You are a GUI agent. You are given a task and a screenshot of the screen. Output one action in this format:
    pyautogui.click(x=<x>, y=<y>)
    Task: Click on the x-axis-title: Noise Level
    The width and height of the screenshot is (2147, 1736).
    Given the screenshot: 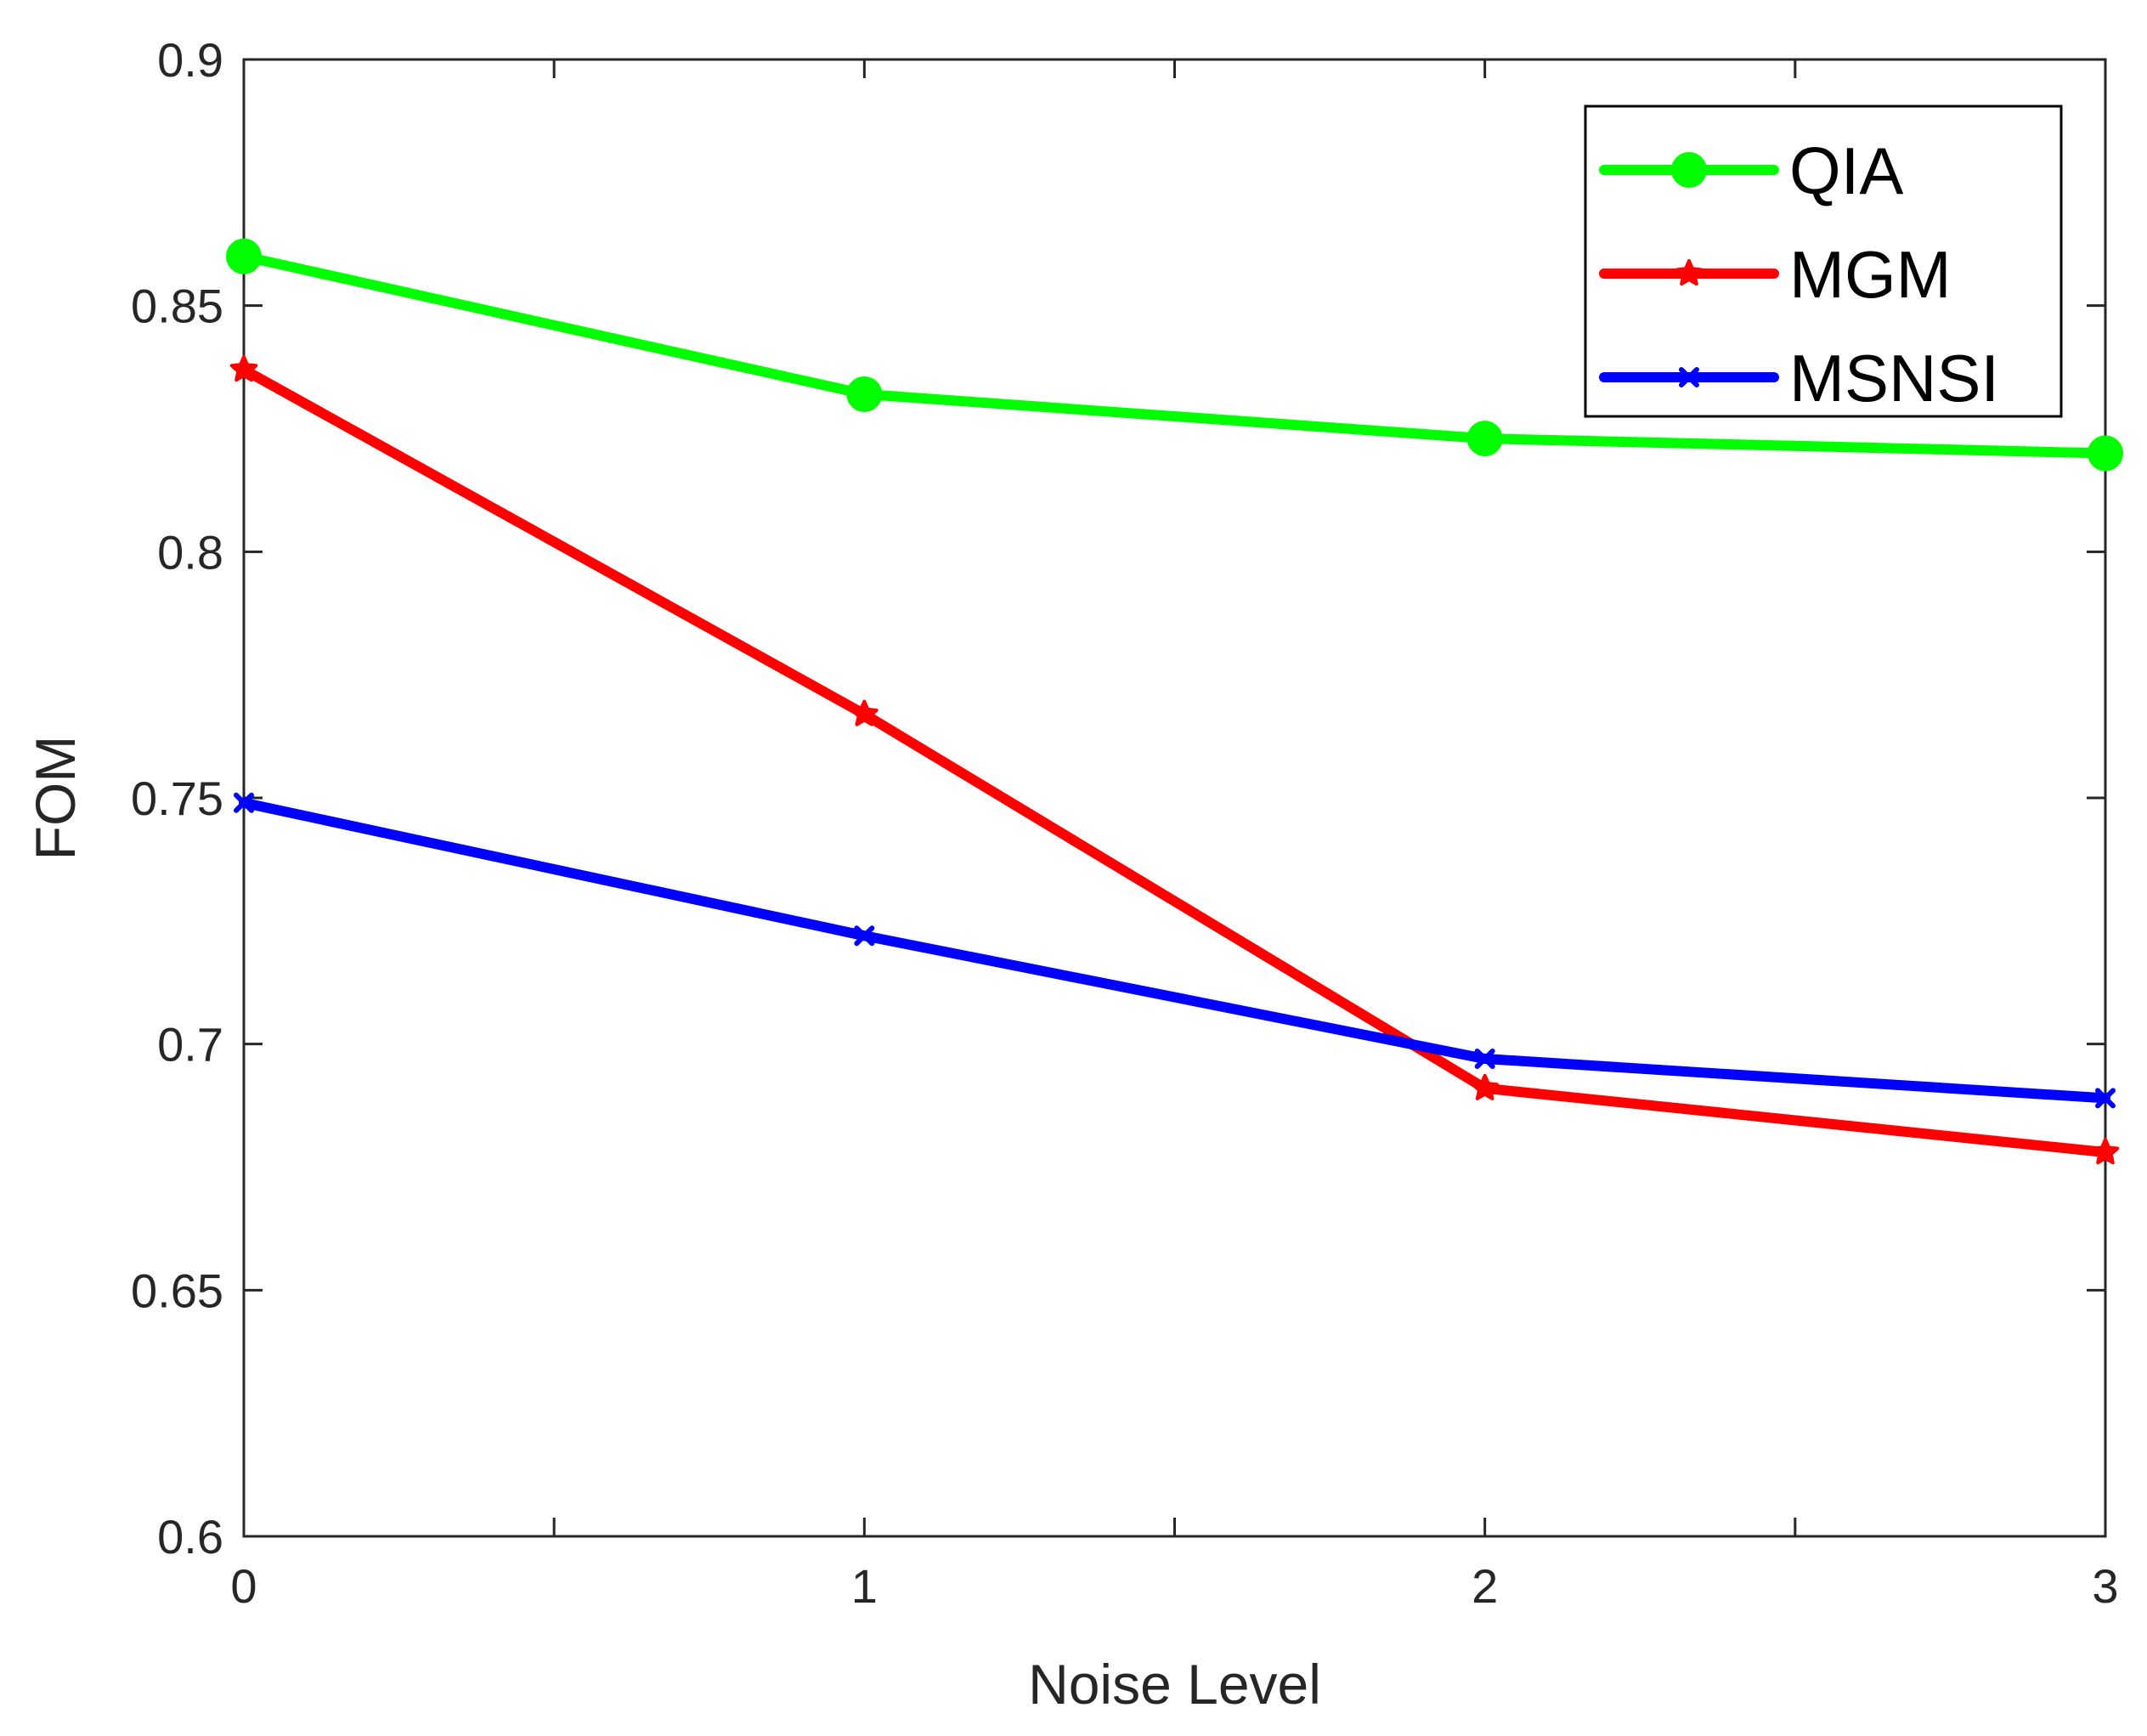 What is the action you would take?
    pyautogui.click(x=1174, y=1685)
    